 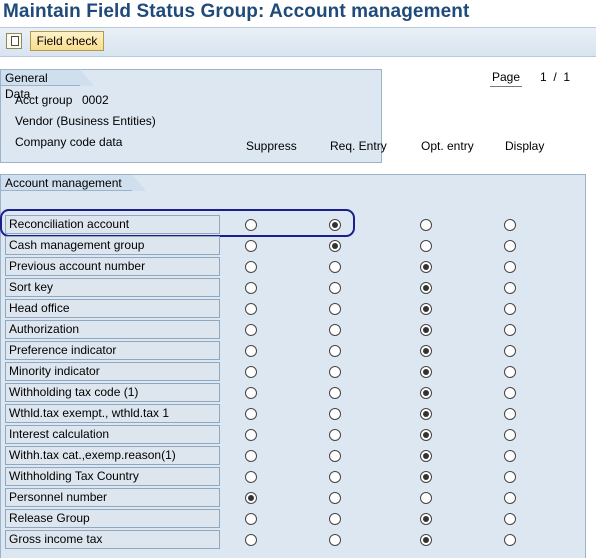 What do you see at coordinates (112, 497) in the screenshot?
I see `field-label: Personnel number` at bounding box center [112, 497].